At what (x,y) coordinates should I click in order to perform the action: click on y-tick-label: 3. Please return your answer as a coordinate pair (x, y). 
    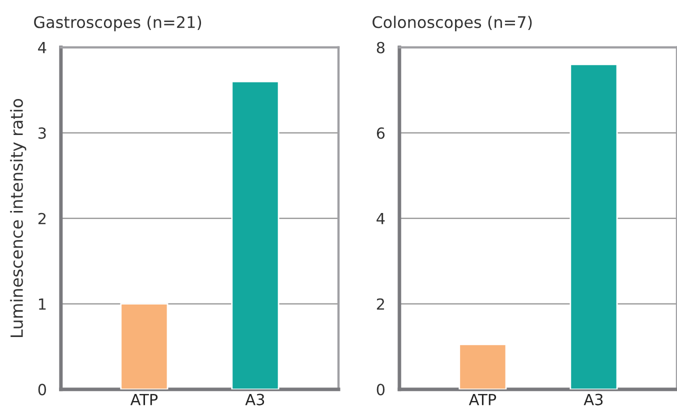
    Looking at the image, I should click on (42, 133).